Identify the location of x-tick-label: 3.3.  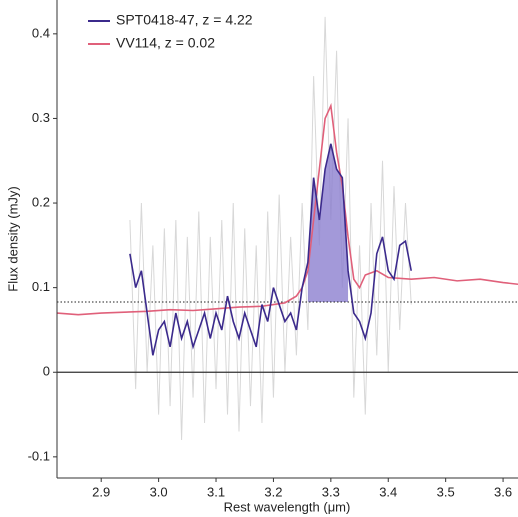
(331, 491).